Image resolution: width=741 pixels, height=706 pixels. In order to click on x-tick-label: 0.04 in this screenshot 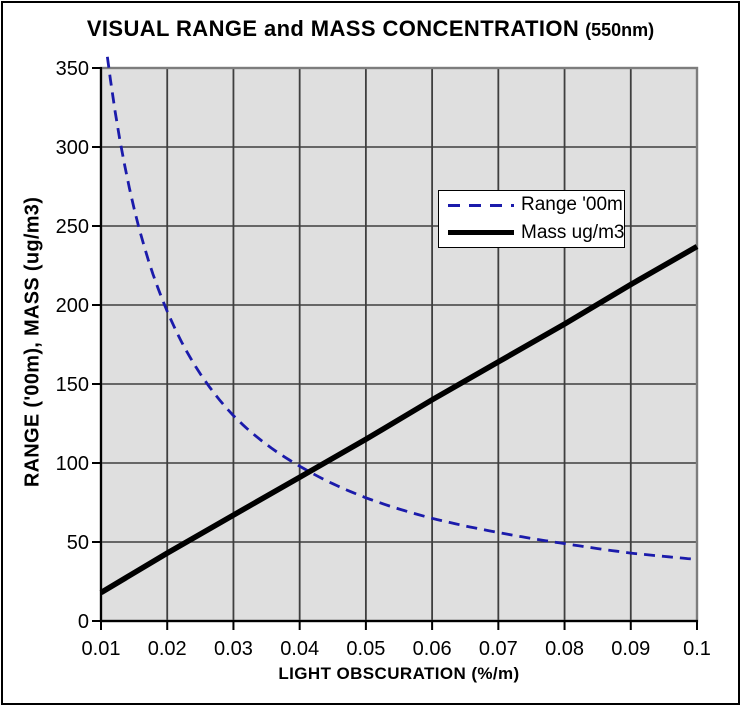, I will do `click(299, 649)`.